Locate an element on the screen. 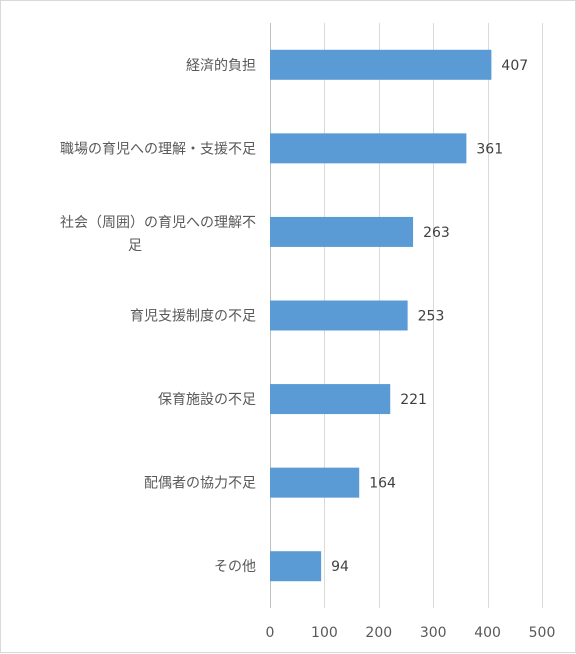 This screenshot has width=576, height=654. x-tick-label: 200 is located at coordinates (378, 633).